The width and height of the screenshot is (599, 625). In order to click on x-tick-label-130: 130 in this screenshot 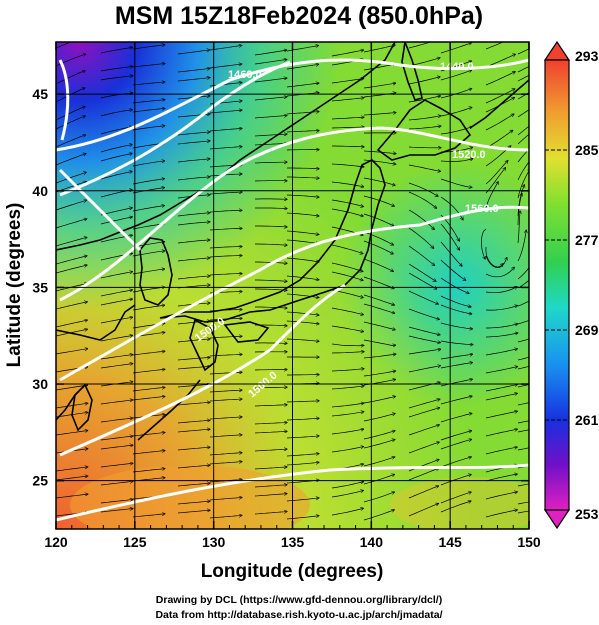, I will do `click(214, 542)`.